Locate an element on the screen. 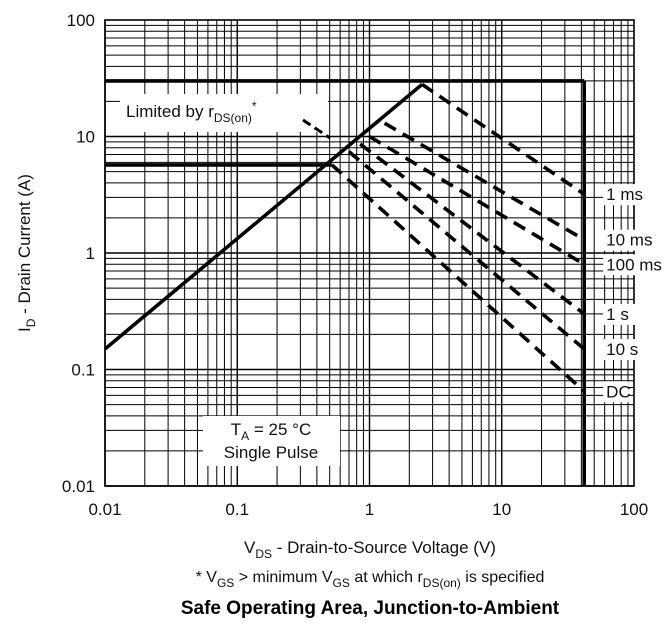  x-tick-label: 0.01 is located at coordinates (104, 509).